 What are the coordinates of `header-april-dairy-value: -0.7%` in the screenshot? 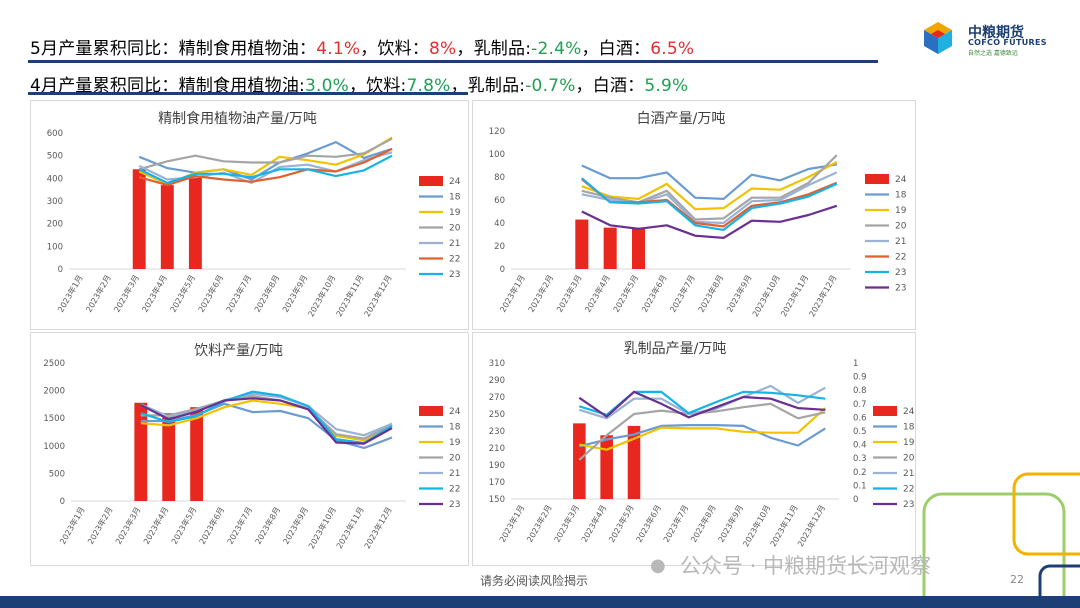 It's located at (550, 86).